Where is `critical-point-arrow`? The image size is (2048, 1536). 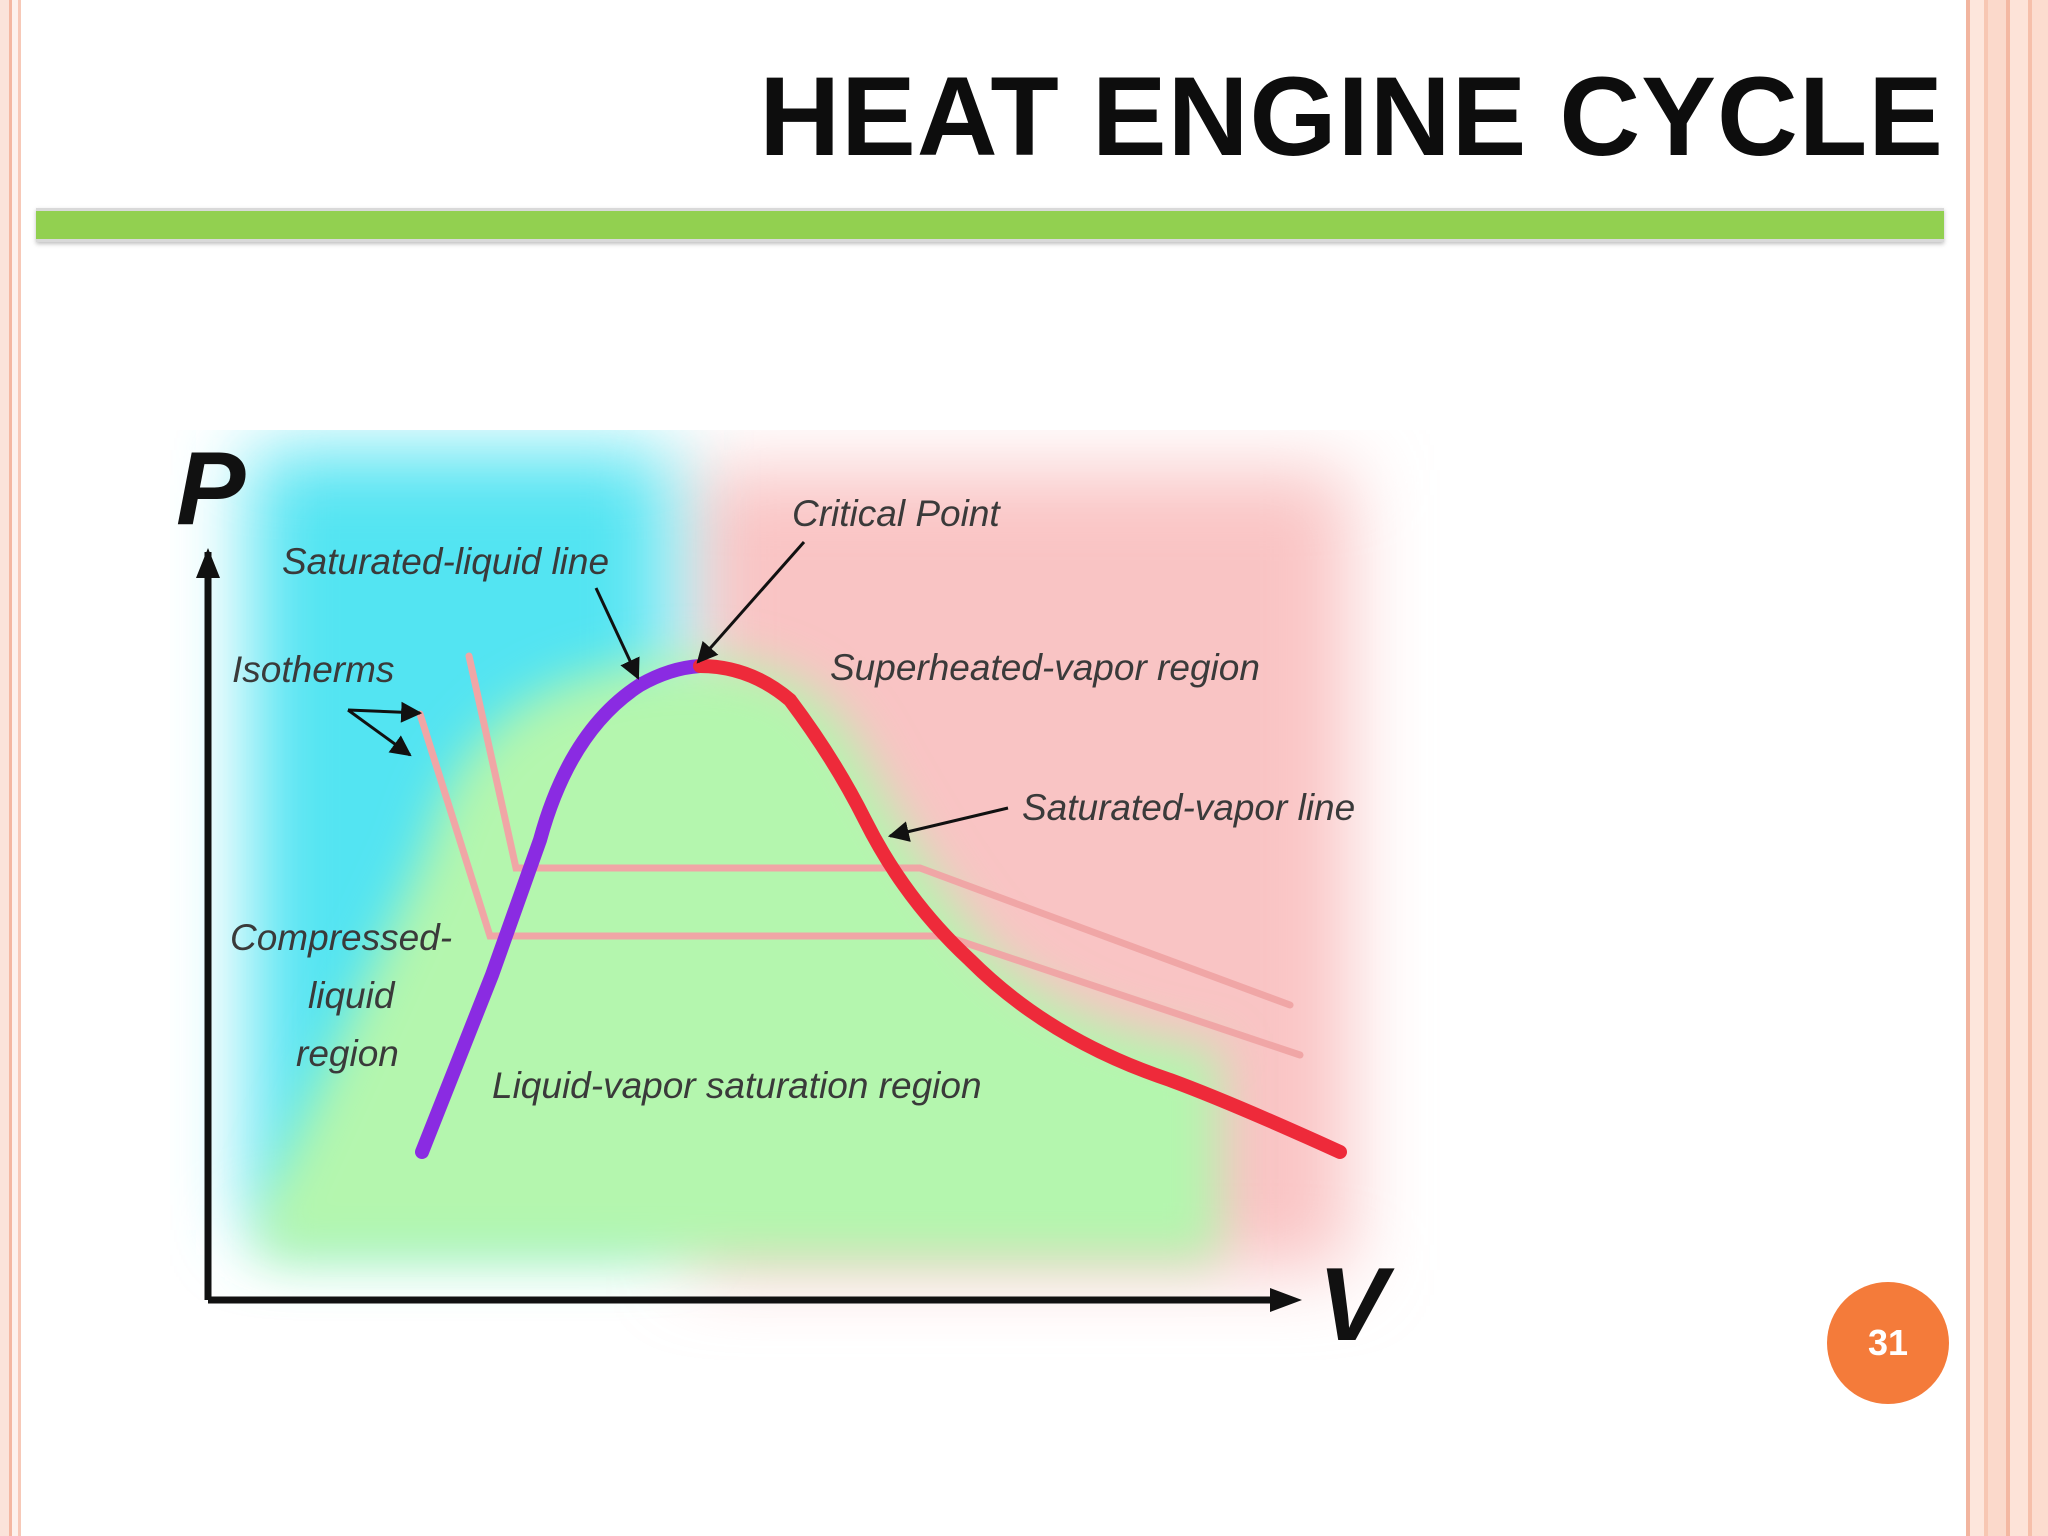
critical-point-arrow is located at coordinates (751, 602).